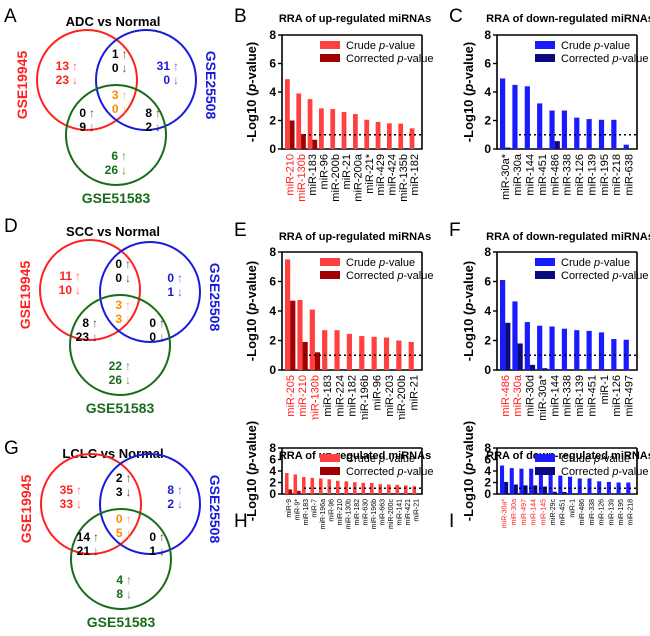  Describe the element at coordinates (118, 319) in the screenshot. I see `count-down: 3` at that location.